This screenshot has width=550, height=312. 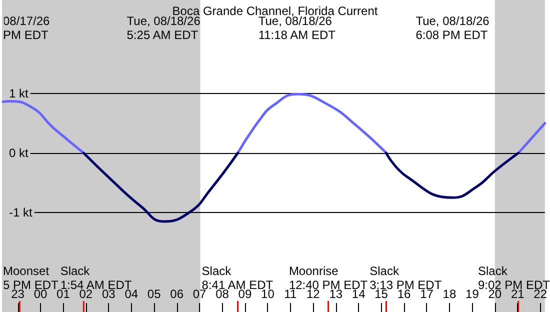 What do you see at coordinates (449, 294) in the screenshot?
I see `x-tick-label: 18` at bounding box center [449, 294].